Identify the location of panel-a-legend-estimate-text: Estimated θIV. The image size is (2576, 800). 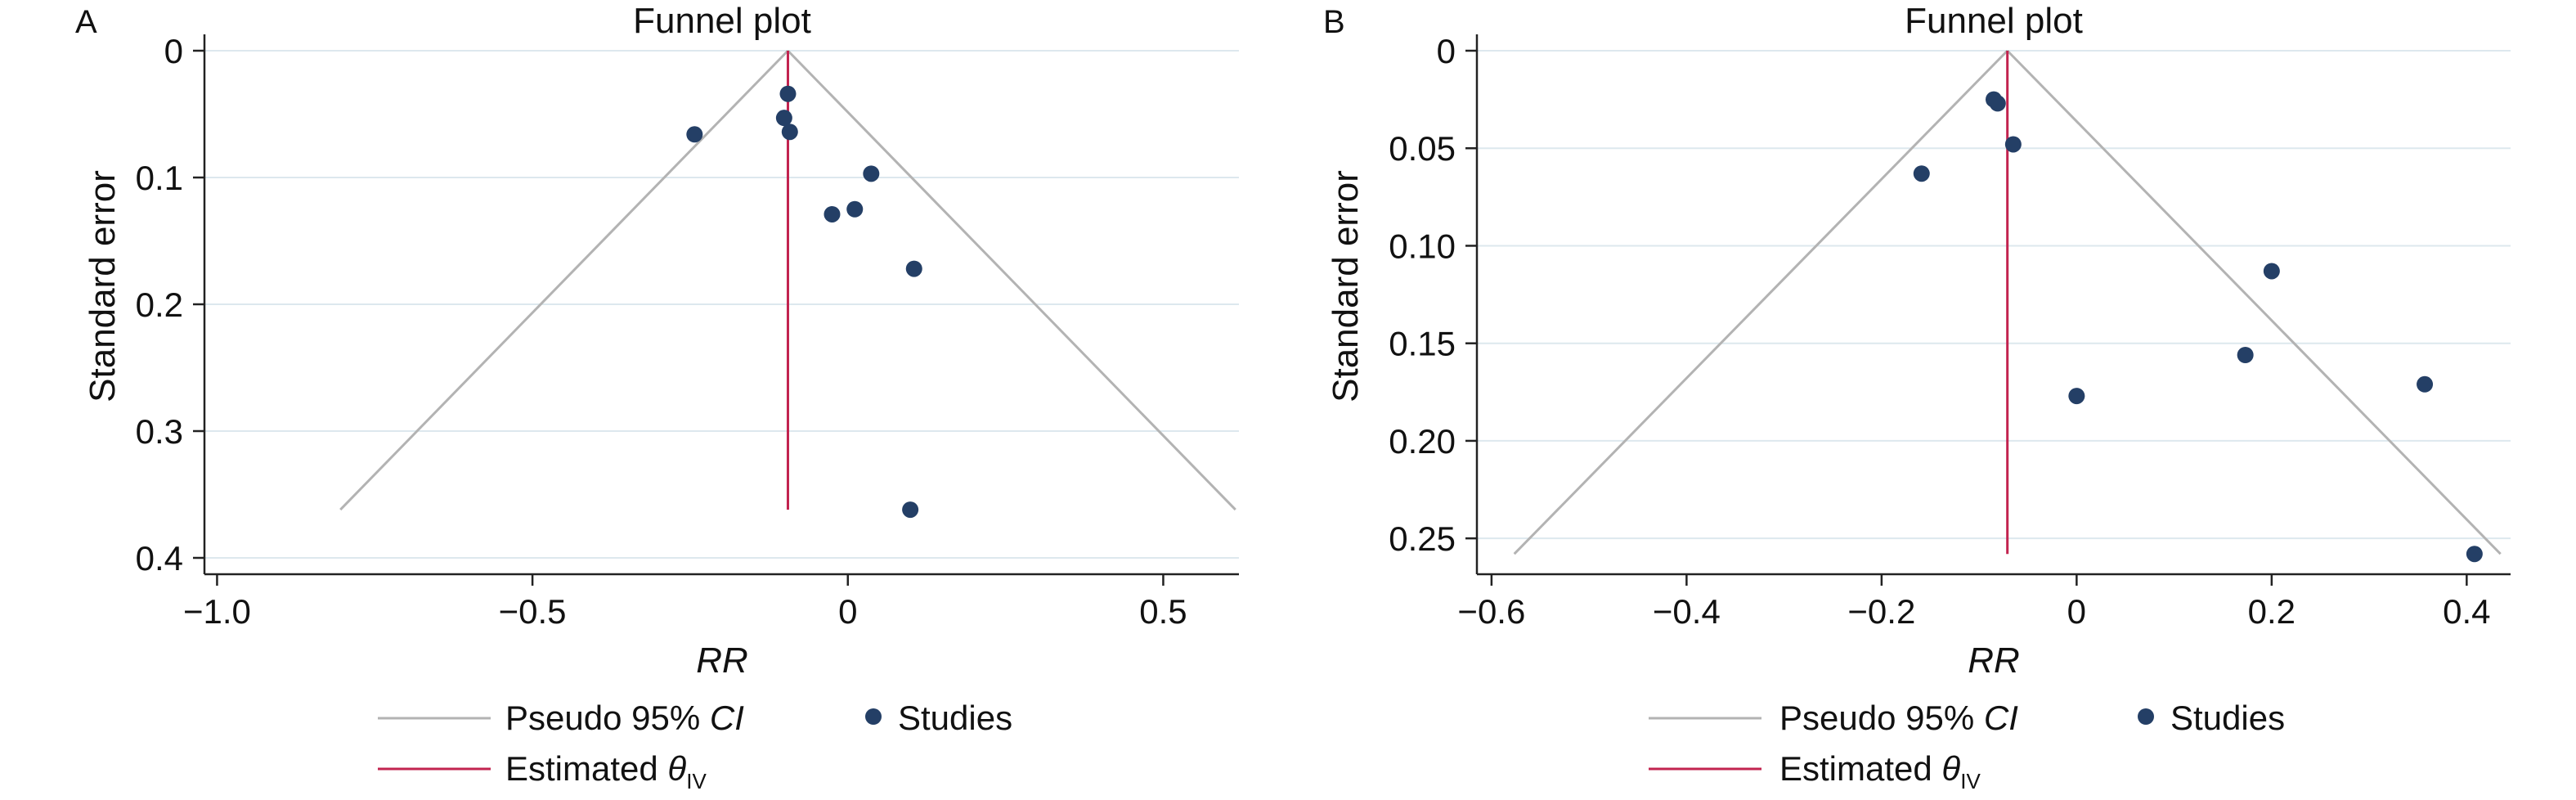
(606, 771).